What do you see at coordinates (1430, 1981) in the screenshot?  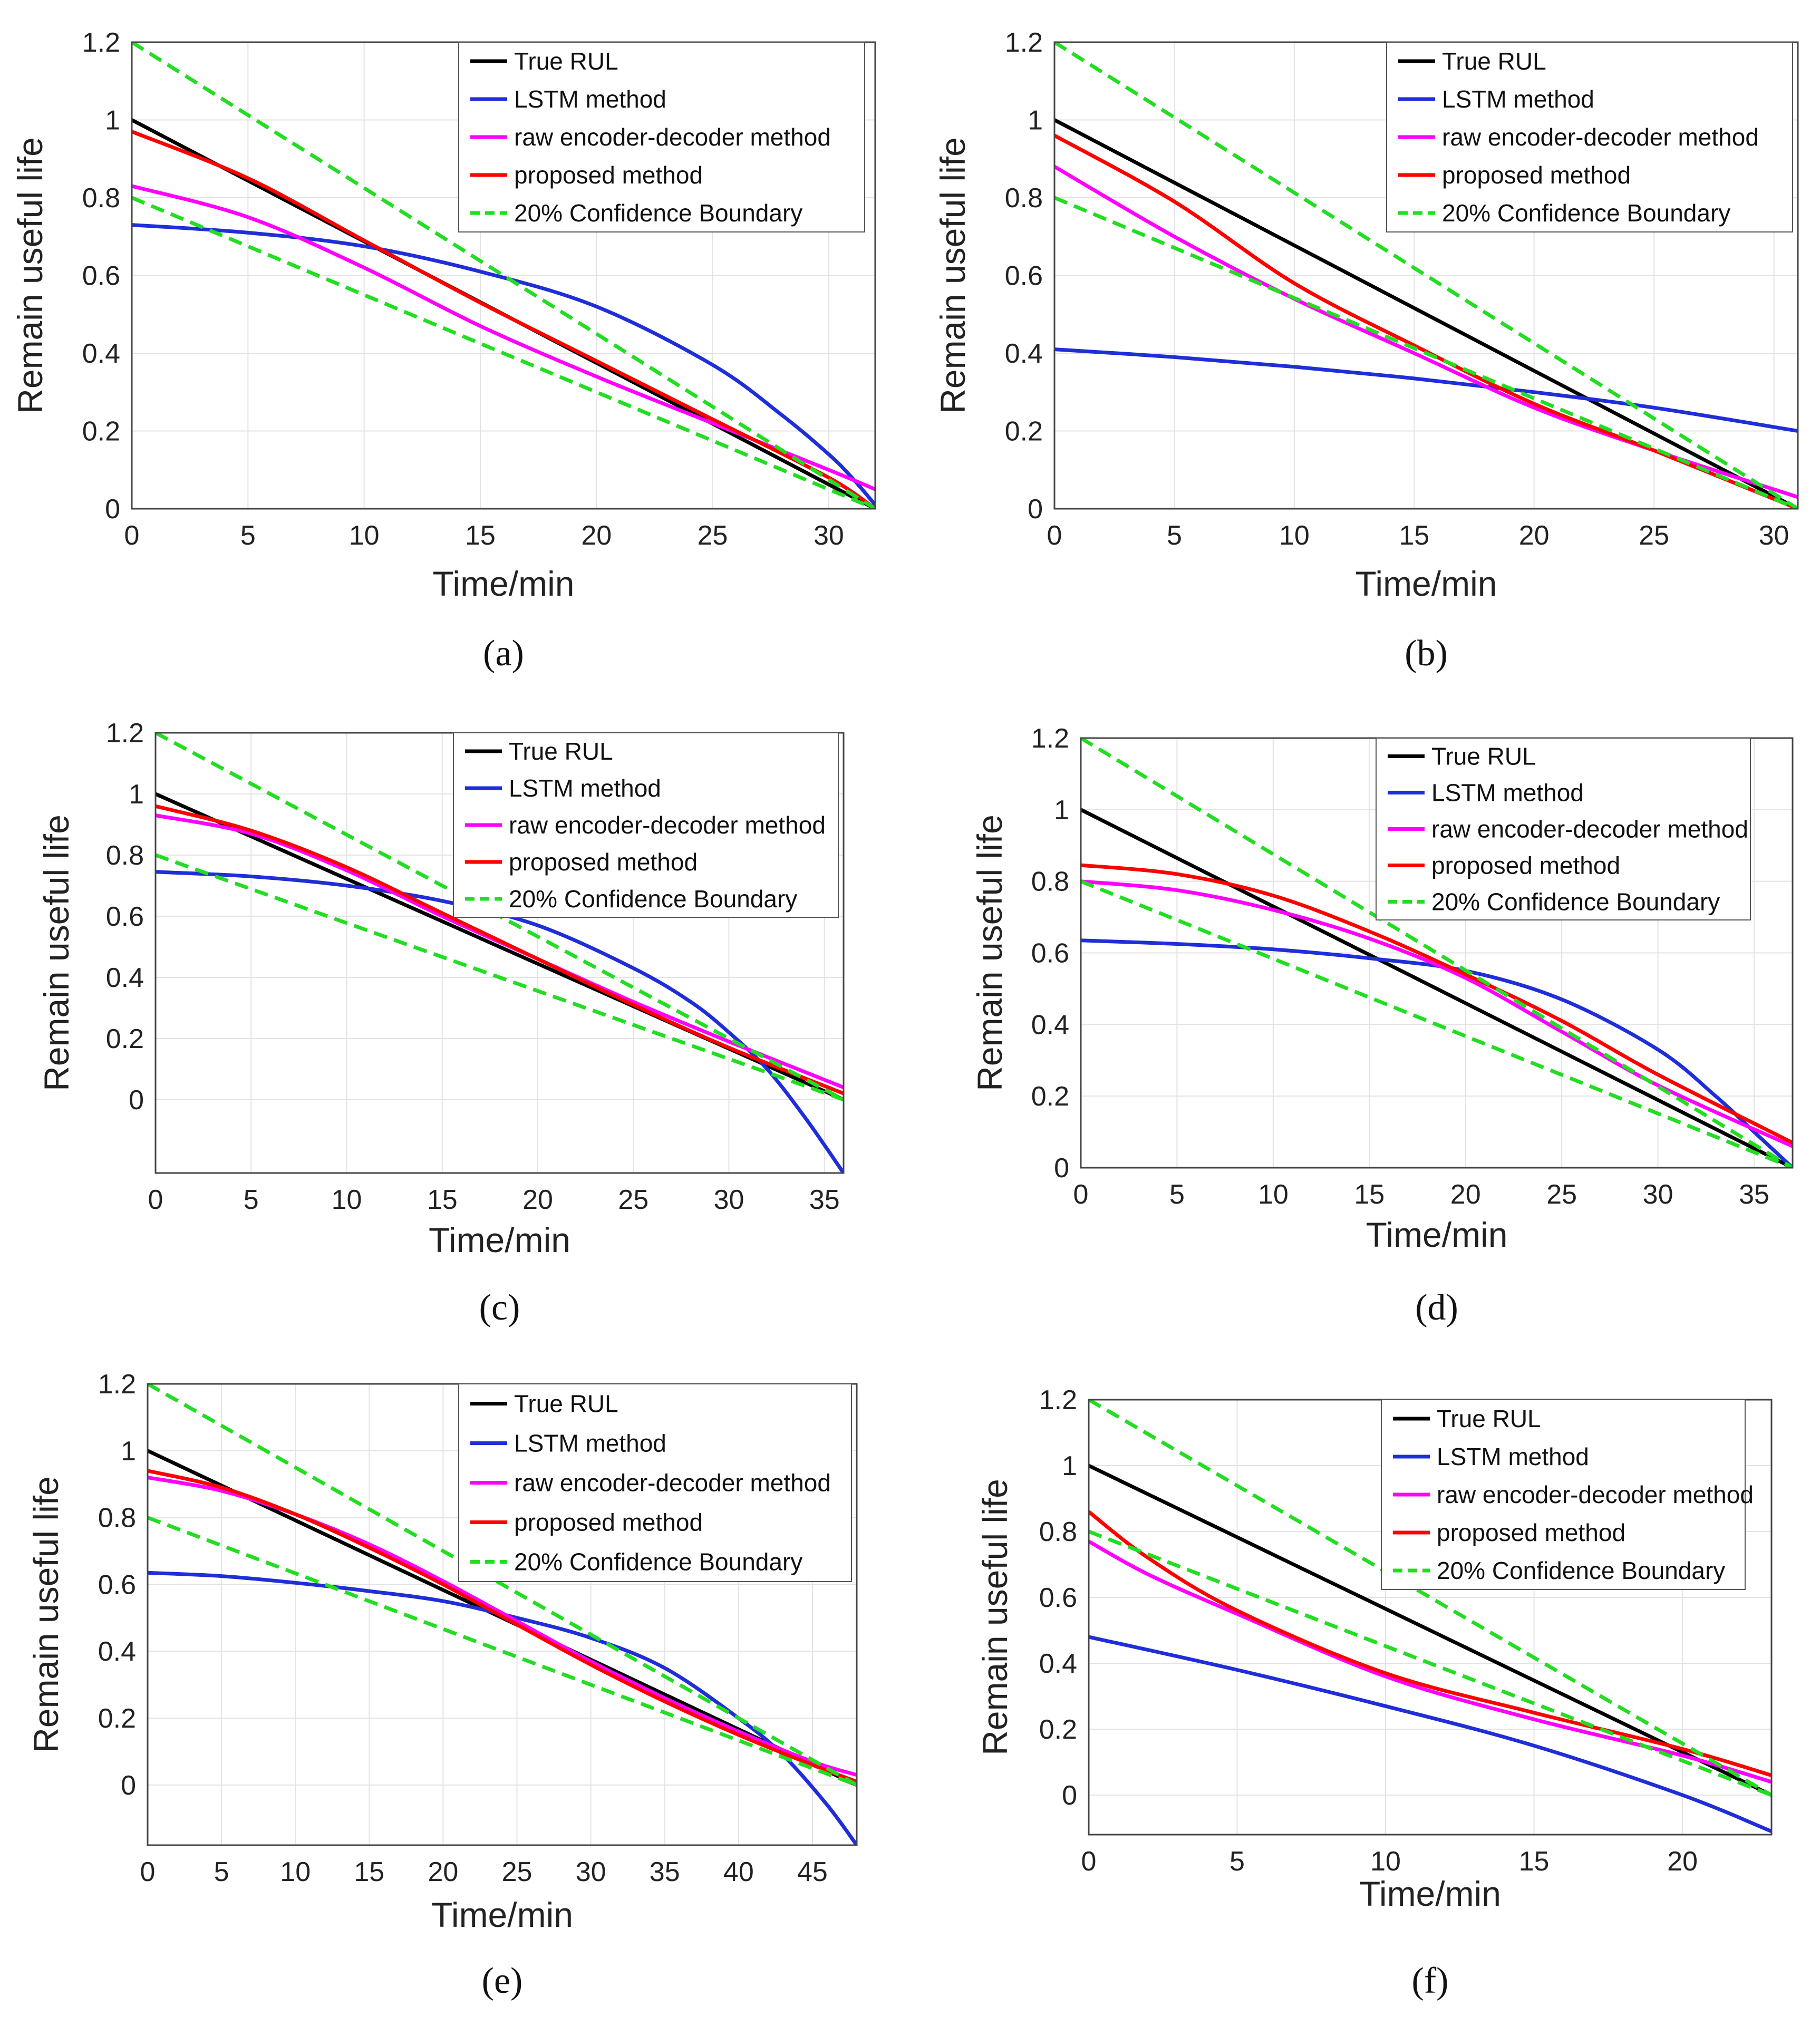 I see `panel-caption: (f)` at bounding box center [1430, 1981].